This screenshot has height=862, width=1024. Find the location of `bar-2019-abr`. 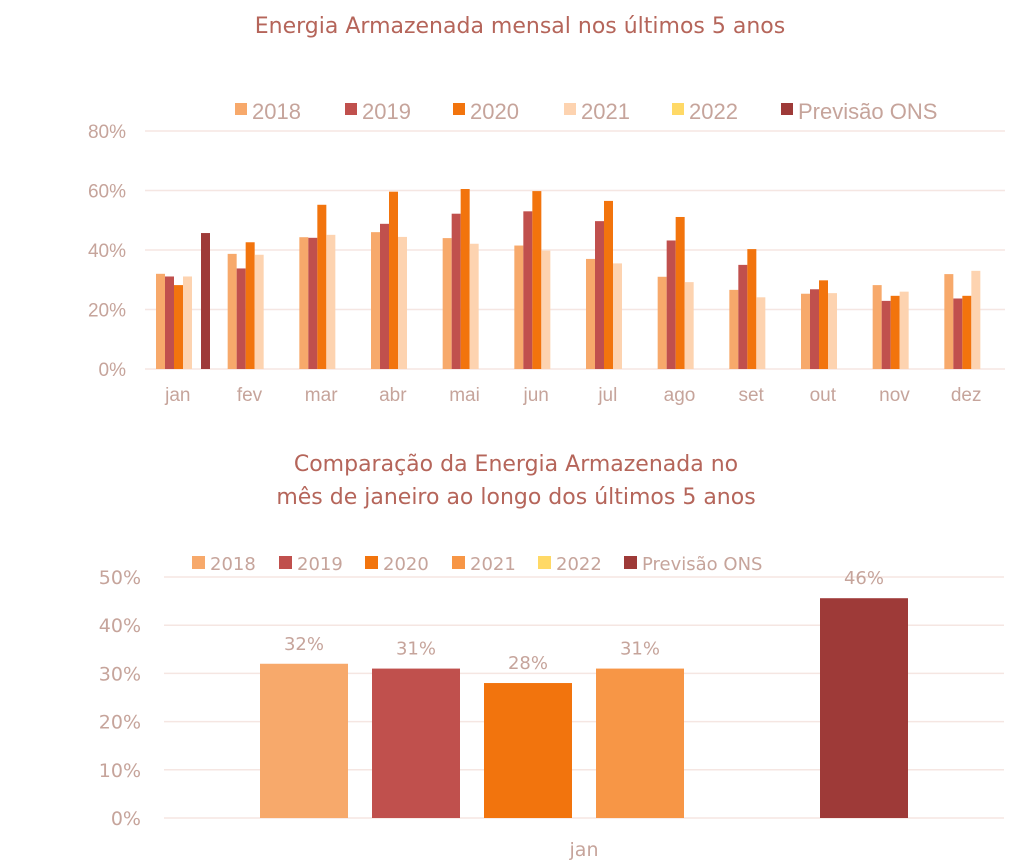

bar-2019-abr is located at coordinates (384, 296).